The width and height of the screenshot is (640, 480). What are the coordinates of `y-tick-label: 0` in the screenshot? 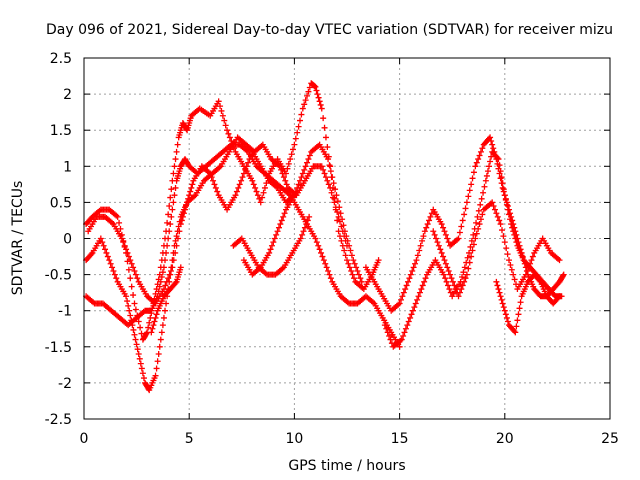 It's located at (67, 240).